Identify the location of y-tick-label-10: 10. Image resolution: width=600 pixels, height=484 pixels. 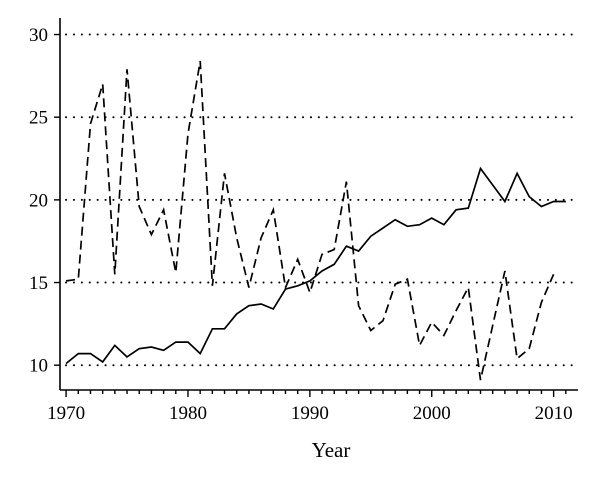
(38, 366).